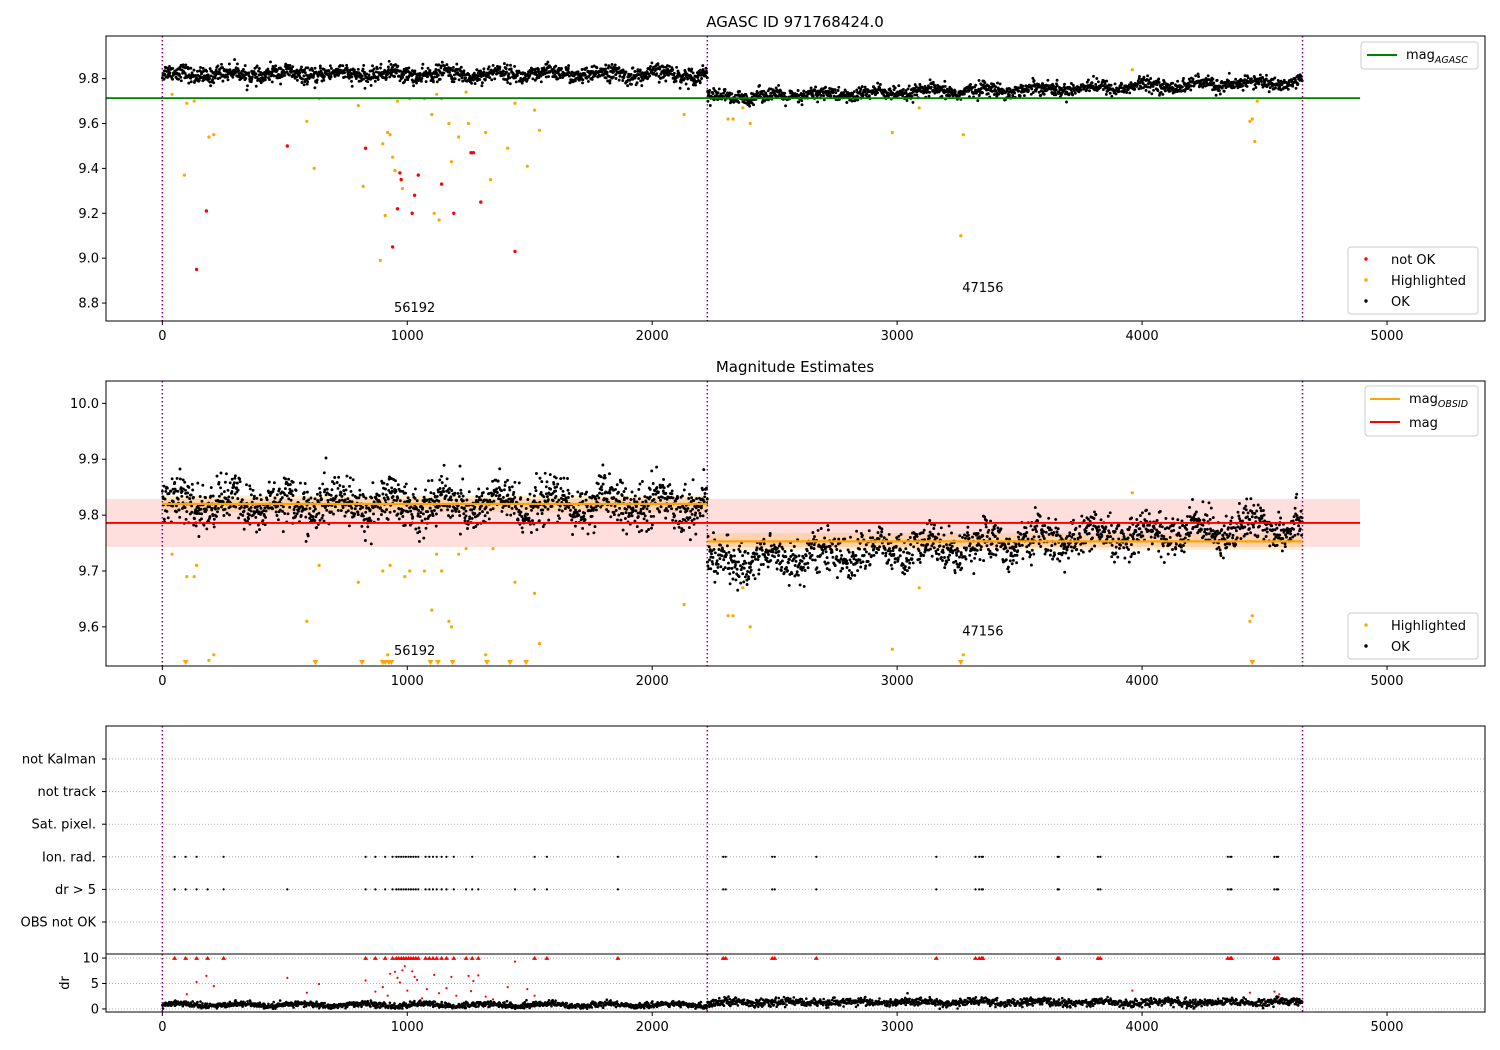 The width and height of the screenshot is (1500, 1050). What do you see at coordinates (355, 208) in the screenshot?
I see `agasc-not-ok-series` at bounding box center [355, 208].